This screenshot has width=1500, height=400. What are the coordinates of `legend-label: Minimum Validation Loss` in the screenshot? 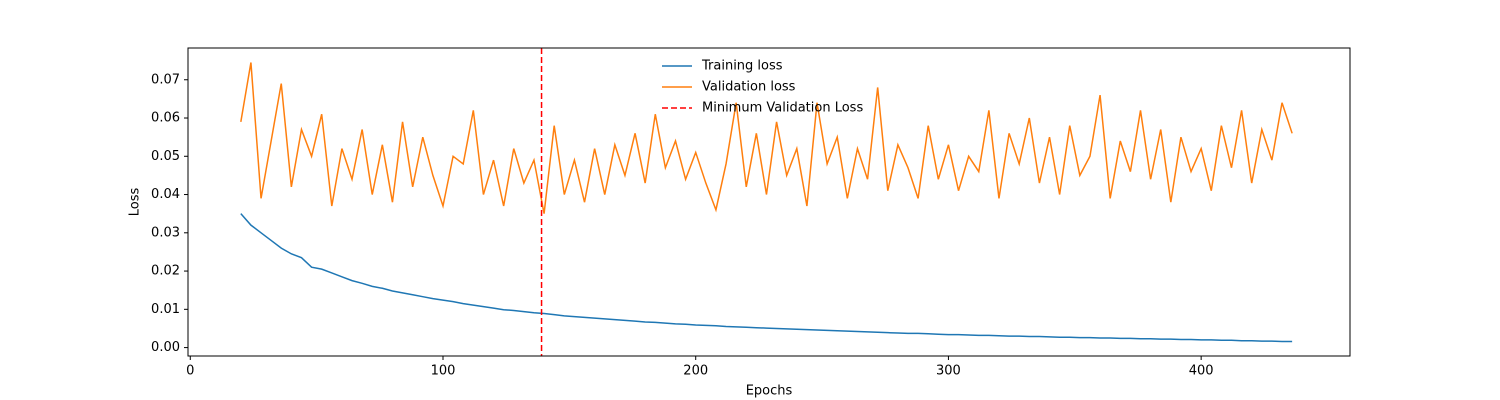 It's located at (782, 108).